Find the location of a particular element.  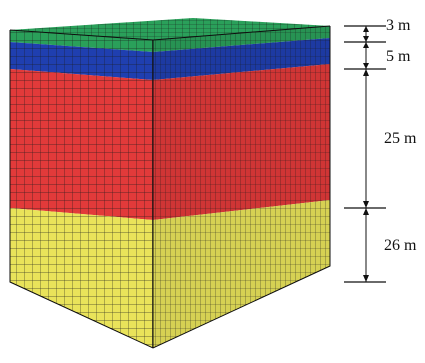

layer-1-front-mesh is located at coordinates (81, 41).